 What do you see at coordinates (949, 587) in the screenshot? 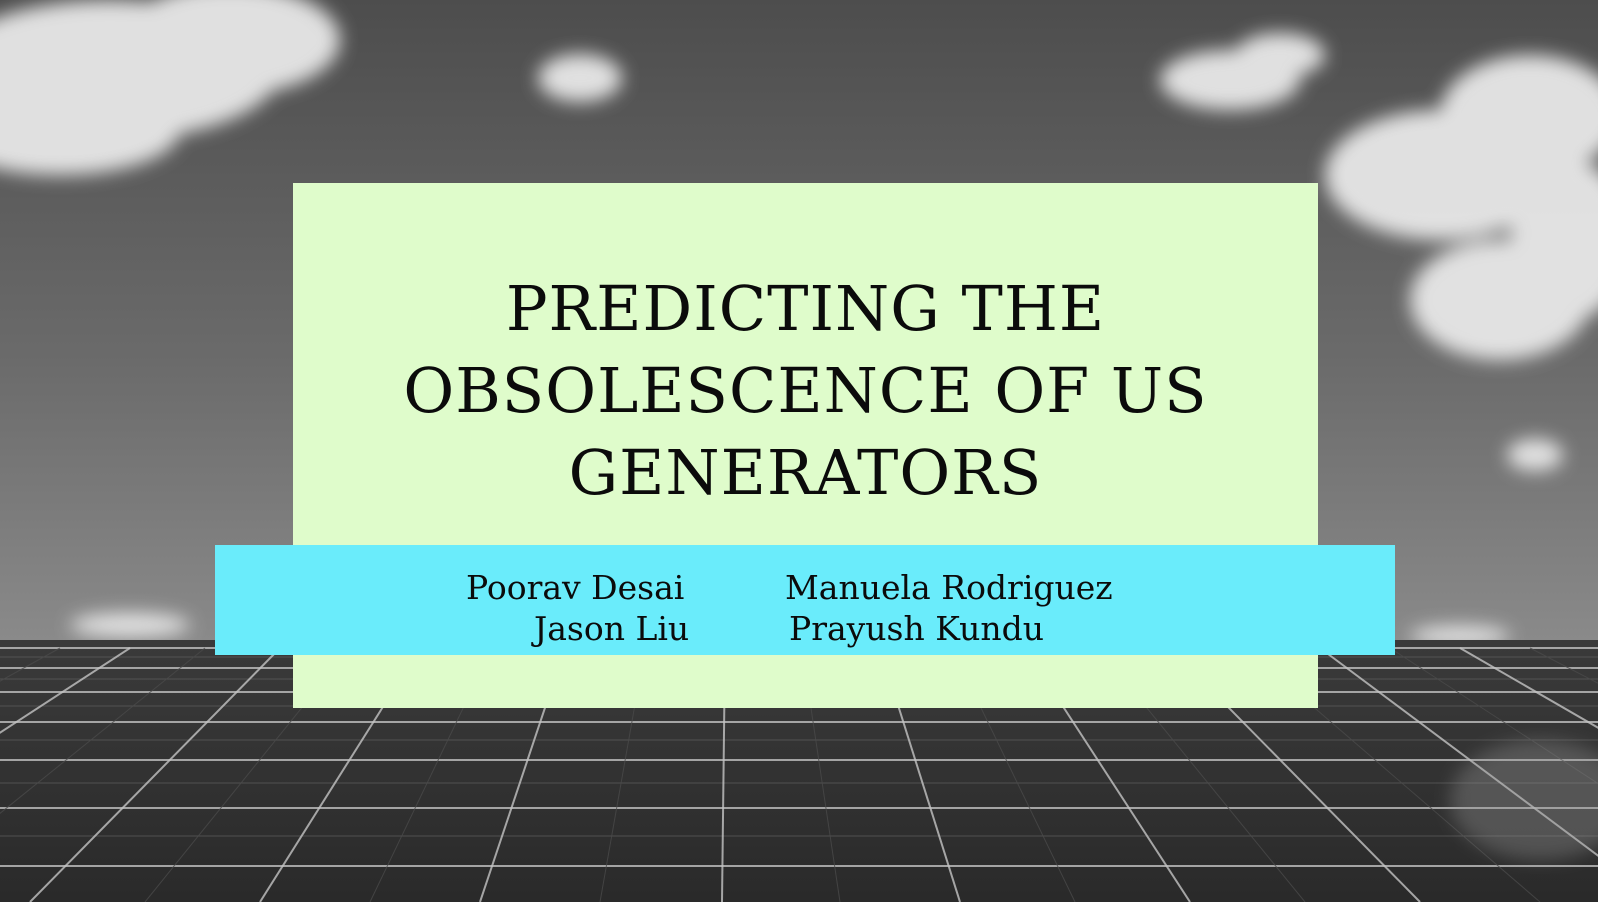
I see `author-name: Manuela Rodriguez` at bounding box center [949, 587].